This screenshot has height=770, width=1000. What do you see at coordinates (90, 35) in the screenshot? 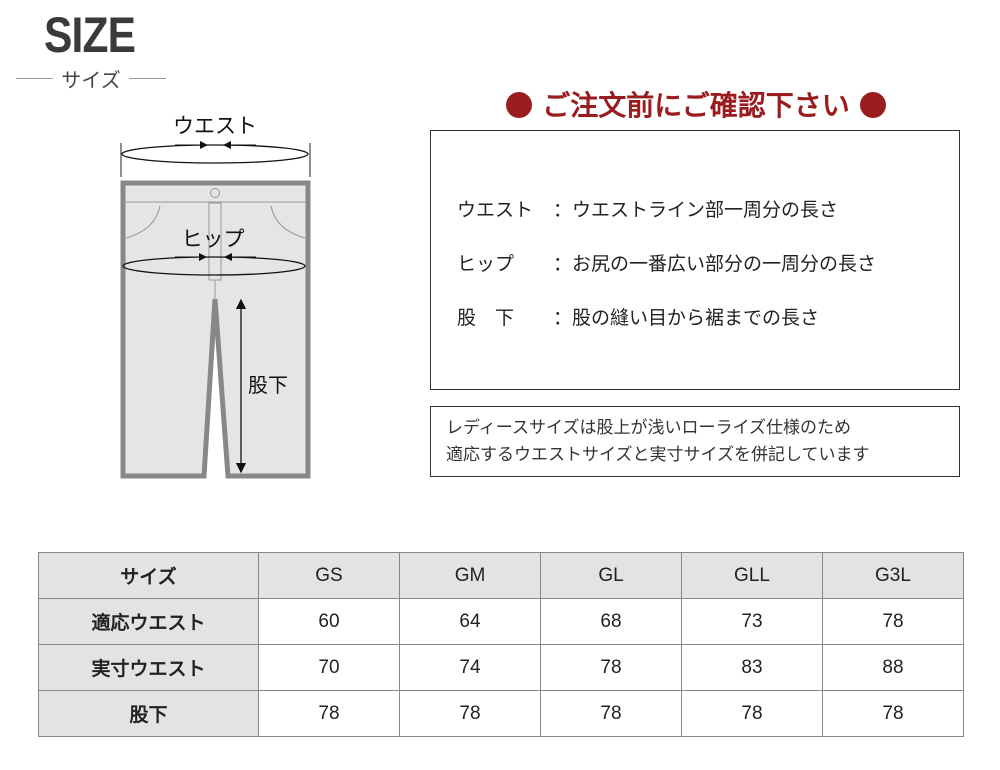
I see `size-heading: SIZE` at bounding box center [90, 35].